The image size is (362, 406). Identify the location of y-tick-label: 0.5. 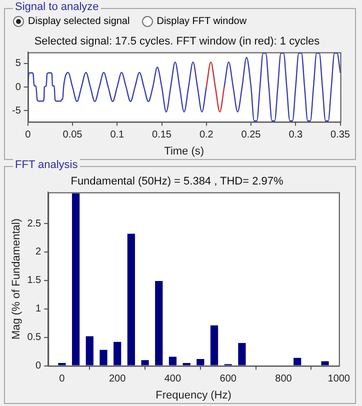
(34, 338).